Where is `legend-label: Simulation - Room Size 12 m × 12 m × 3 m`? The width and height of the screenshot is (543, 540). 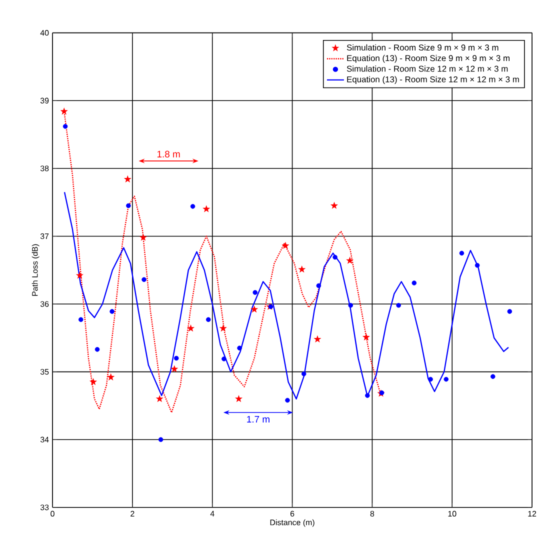
legend-label: Simulation - Room Size 12 m × 12 m × 3 m is located at coordinates (427, 68).